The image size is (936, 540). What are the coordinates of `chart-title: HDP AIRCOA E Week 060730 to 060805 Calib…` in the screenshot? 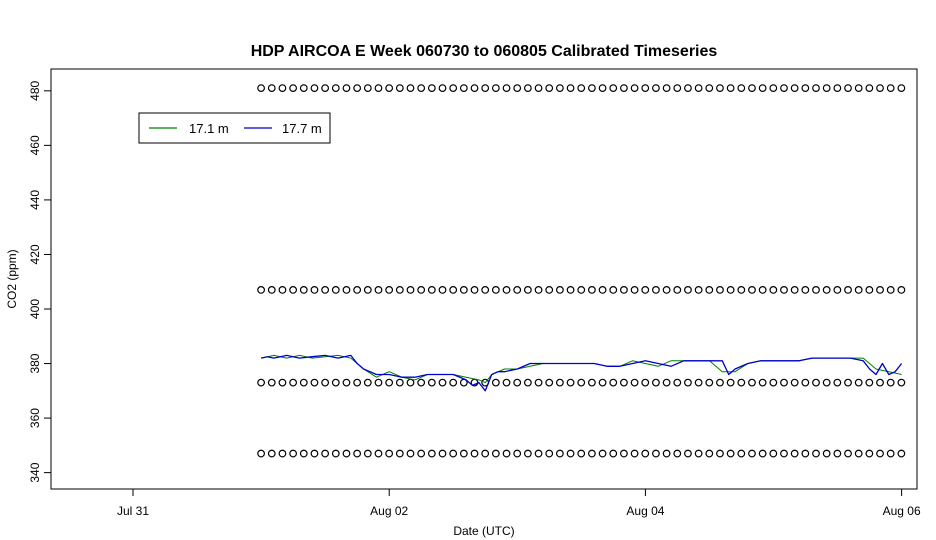 It's located at (484, 51).